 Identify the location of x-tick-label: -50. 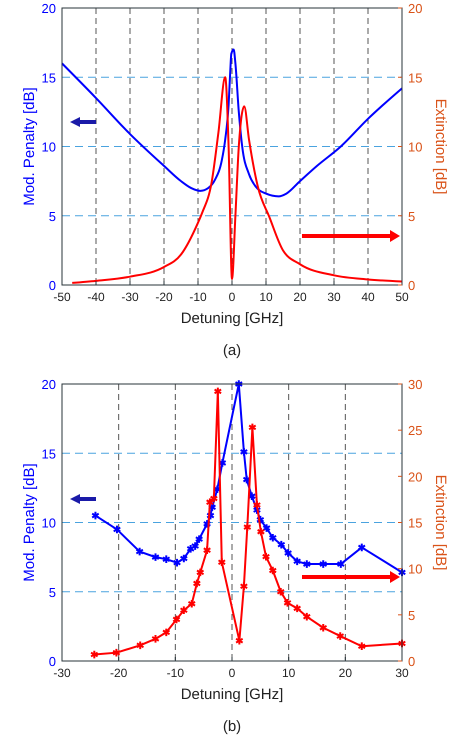
(62, 297).